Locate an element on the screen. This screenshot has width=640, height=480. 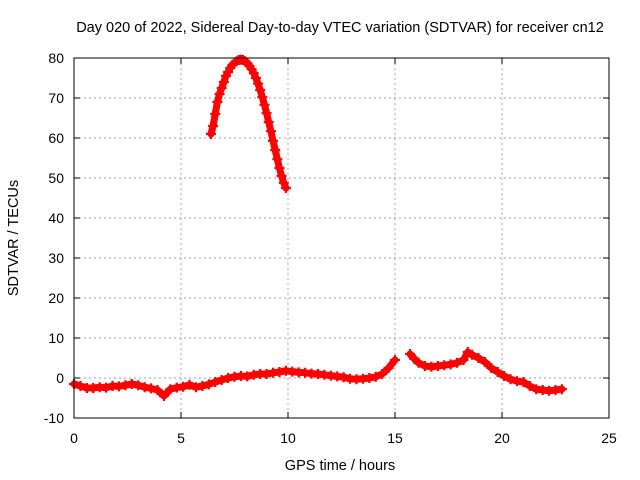
x-axis-label: GPS time / hours is located at coordinates (340, 466).